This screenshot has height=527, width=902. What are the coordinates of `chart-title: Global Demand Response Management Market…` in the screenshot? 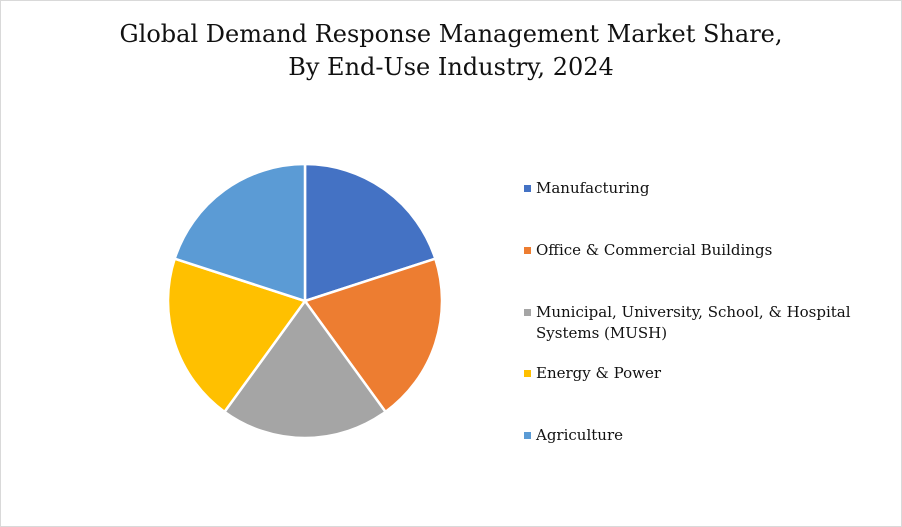 It's located at (451, 51).